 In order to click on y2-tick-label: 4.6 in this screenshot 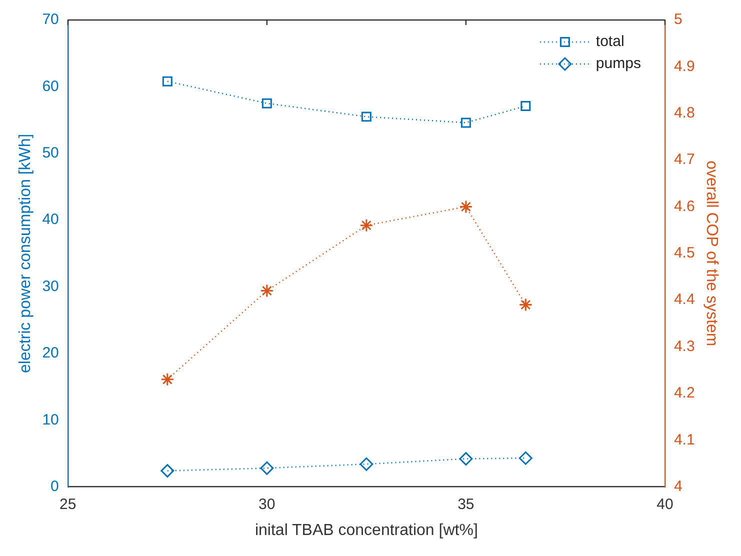, I will do `click(684, 206)`.